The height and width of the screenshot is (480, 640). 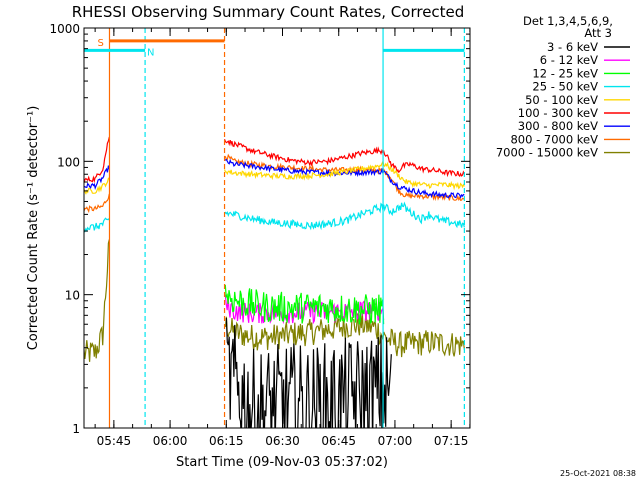 I want to click on y-tick-label-1: 10, so click(x=72, y=296).